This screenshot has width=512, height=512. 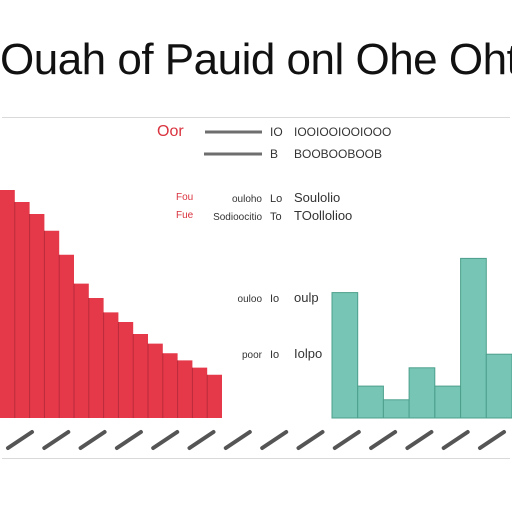 I want to click on legend-label: Fue, so click(x=185, y=215).